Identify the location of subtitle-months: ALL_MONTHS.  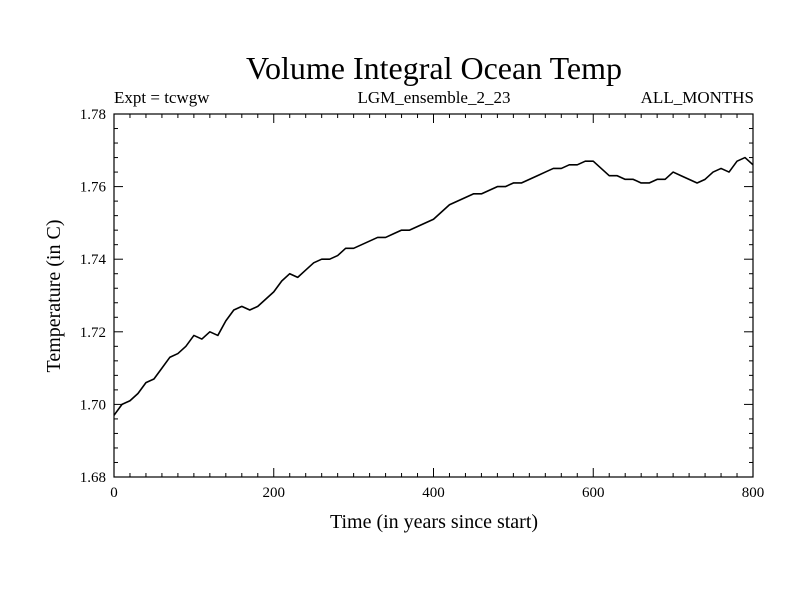
(697, 97).